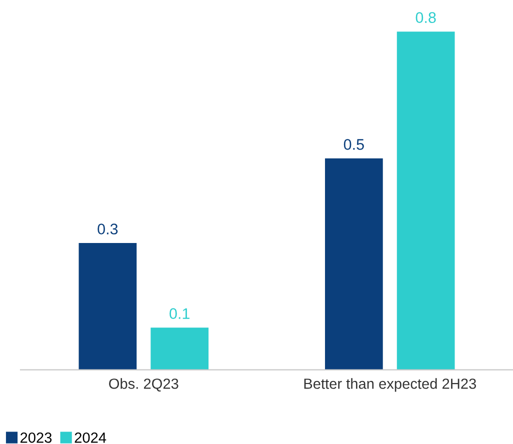  What do you see at coordinates (354, 144) in the screenshot?
I see `data-label: 0.5` at bounding box center [354, 144].